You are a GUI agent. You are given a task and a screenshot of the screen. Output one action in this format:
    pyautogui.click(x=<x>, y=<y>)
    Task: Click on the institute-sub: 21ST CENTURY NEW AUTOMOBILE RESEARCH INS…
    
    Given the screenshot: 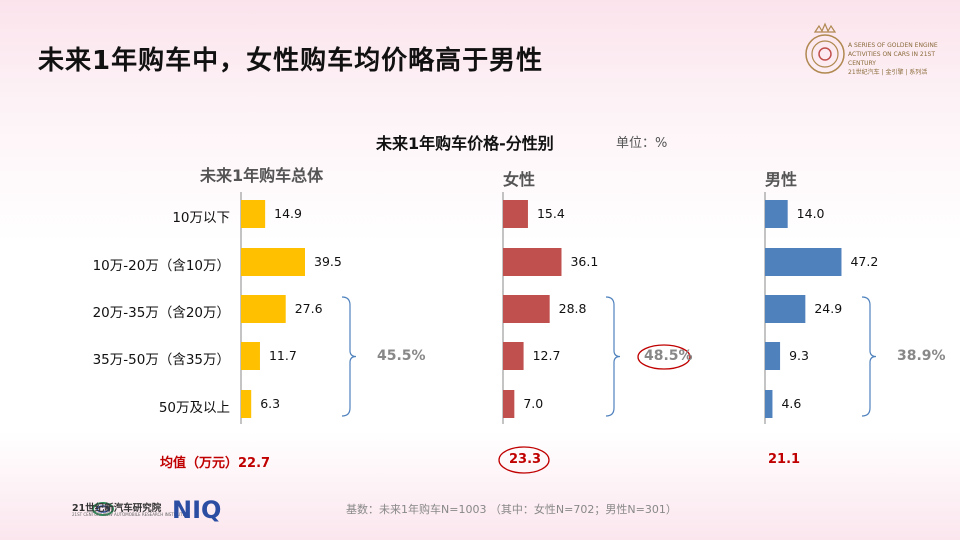 What is the action you would take?
    pyautogui.click(x=129, y=514)
    